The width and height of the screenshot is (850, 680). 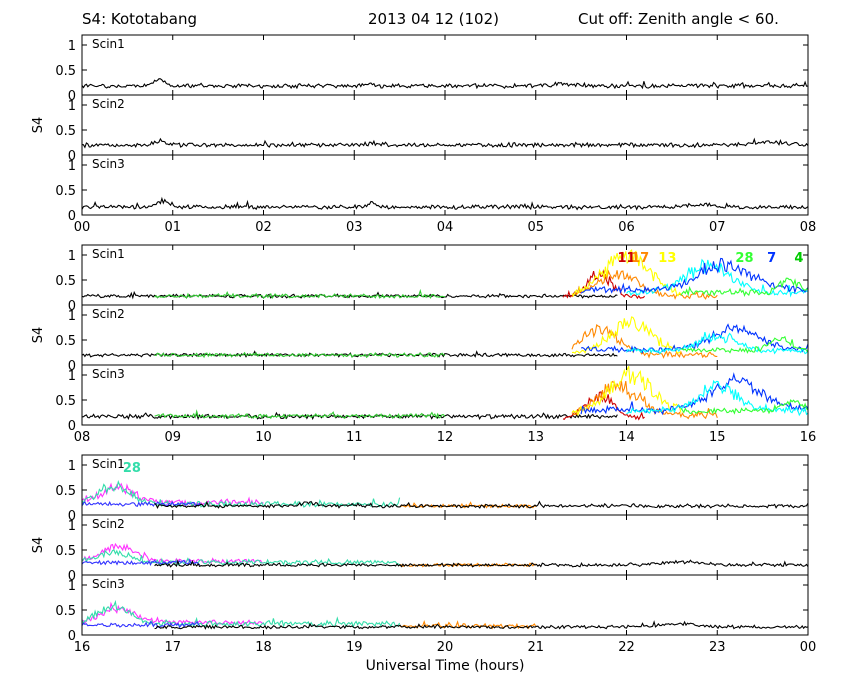 What do you see at coordinates (72, 366) in the screenshot?
I see `y-tick-label-r2-p2-0: 0` at bounding box center [72, 366].